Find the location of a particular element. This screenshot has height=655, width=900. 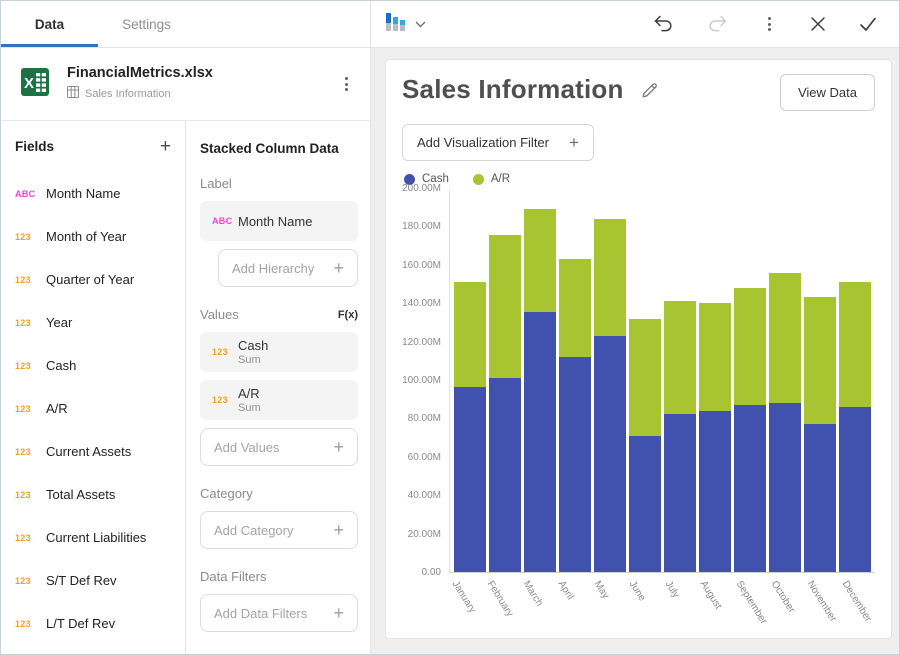

x-tick-label: June is located at coordinates (637, 591).